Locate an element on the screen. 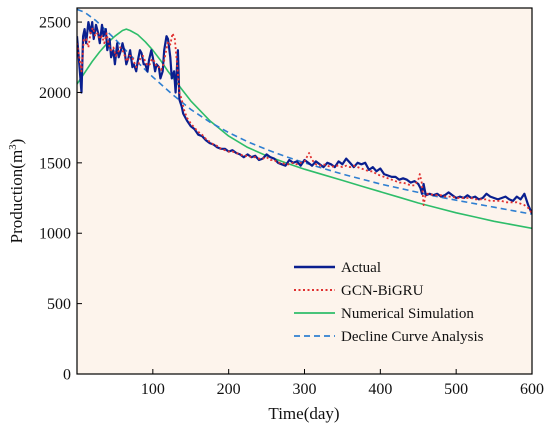  x-axis-title: Time(day) is located at coordinates (303, 413).